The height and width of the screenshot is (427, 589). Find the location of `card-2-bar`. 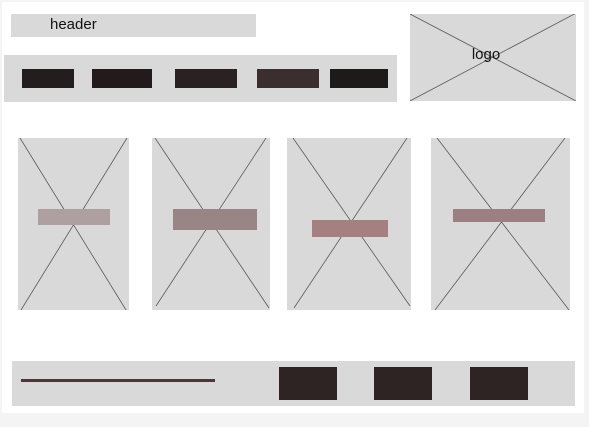

card-2-bar is located at coordinates (215, 219).